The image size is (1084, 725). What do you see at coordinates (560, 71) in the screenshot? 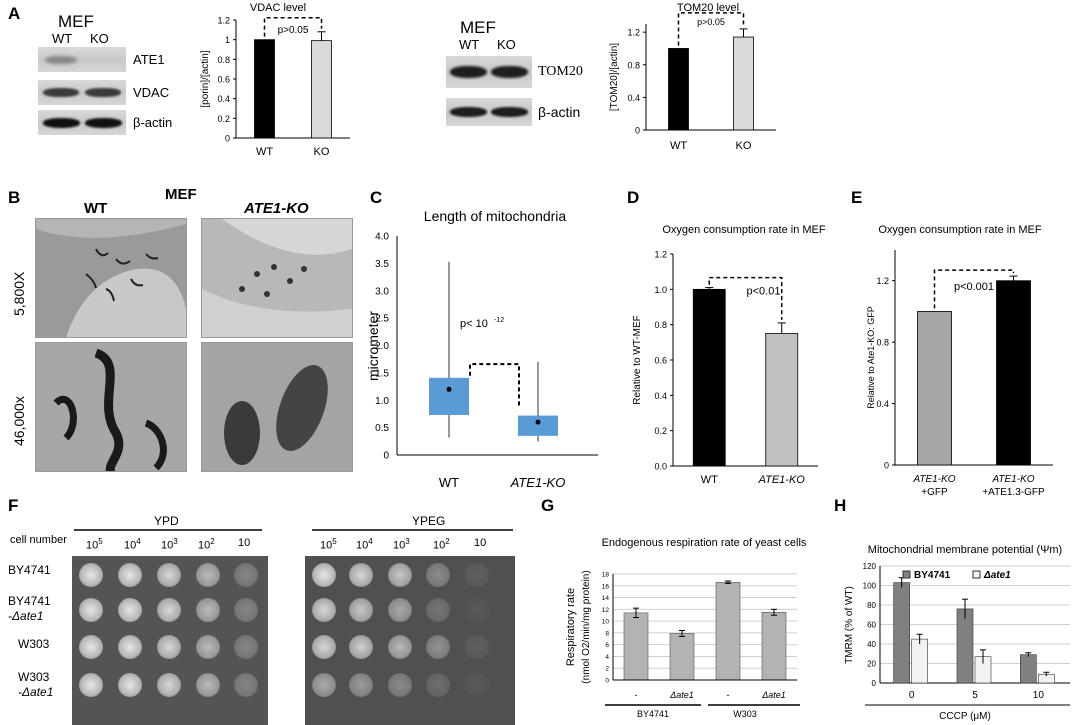
I see `blot2-row-tom20: TOM20` at bounding box center [560, 71].